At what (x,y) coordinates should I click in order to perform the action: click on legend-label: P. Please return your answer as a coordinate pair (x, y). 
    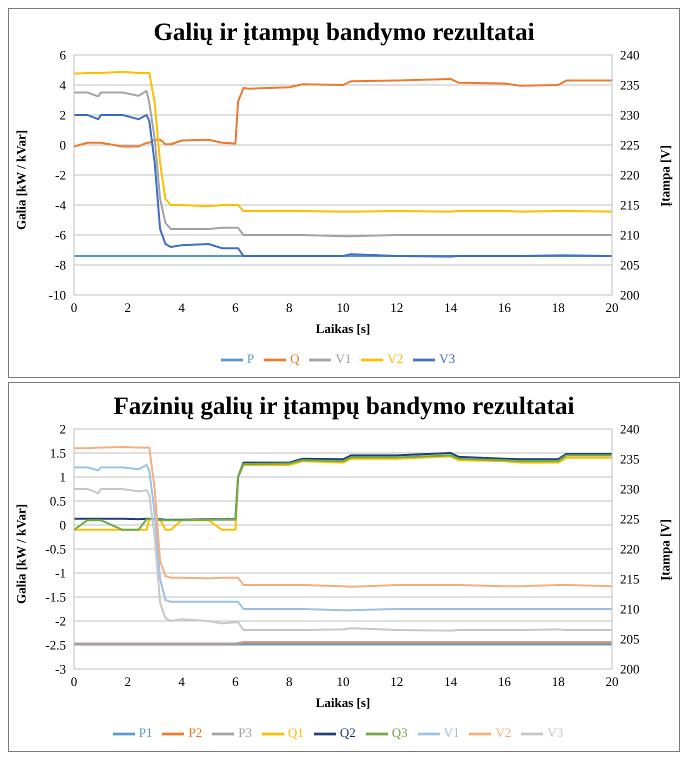
    Looking at the image, I should click on (250, 358).